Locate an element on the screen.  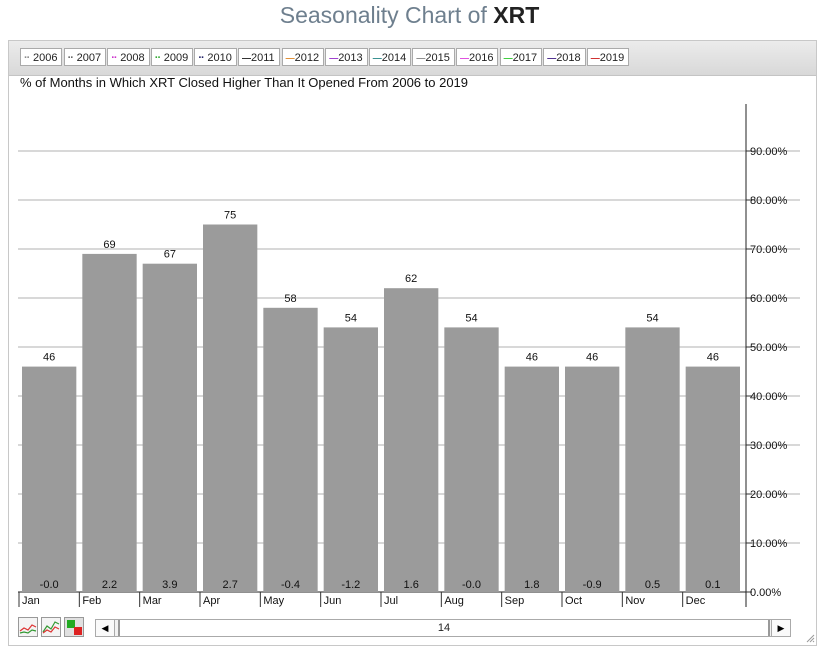
legend-item-2019: —2019 is located at coordinates (608, 57).